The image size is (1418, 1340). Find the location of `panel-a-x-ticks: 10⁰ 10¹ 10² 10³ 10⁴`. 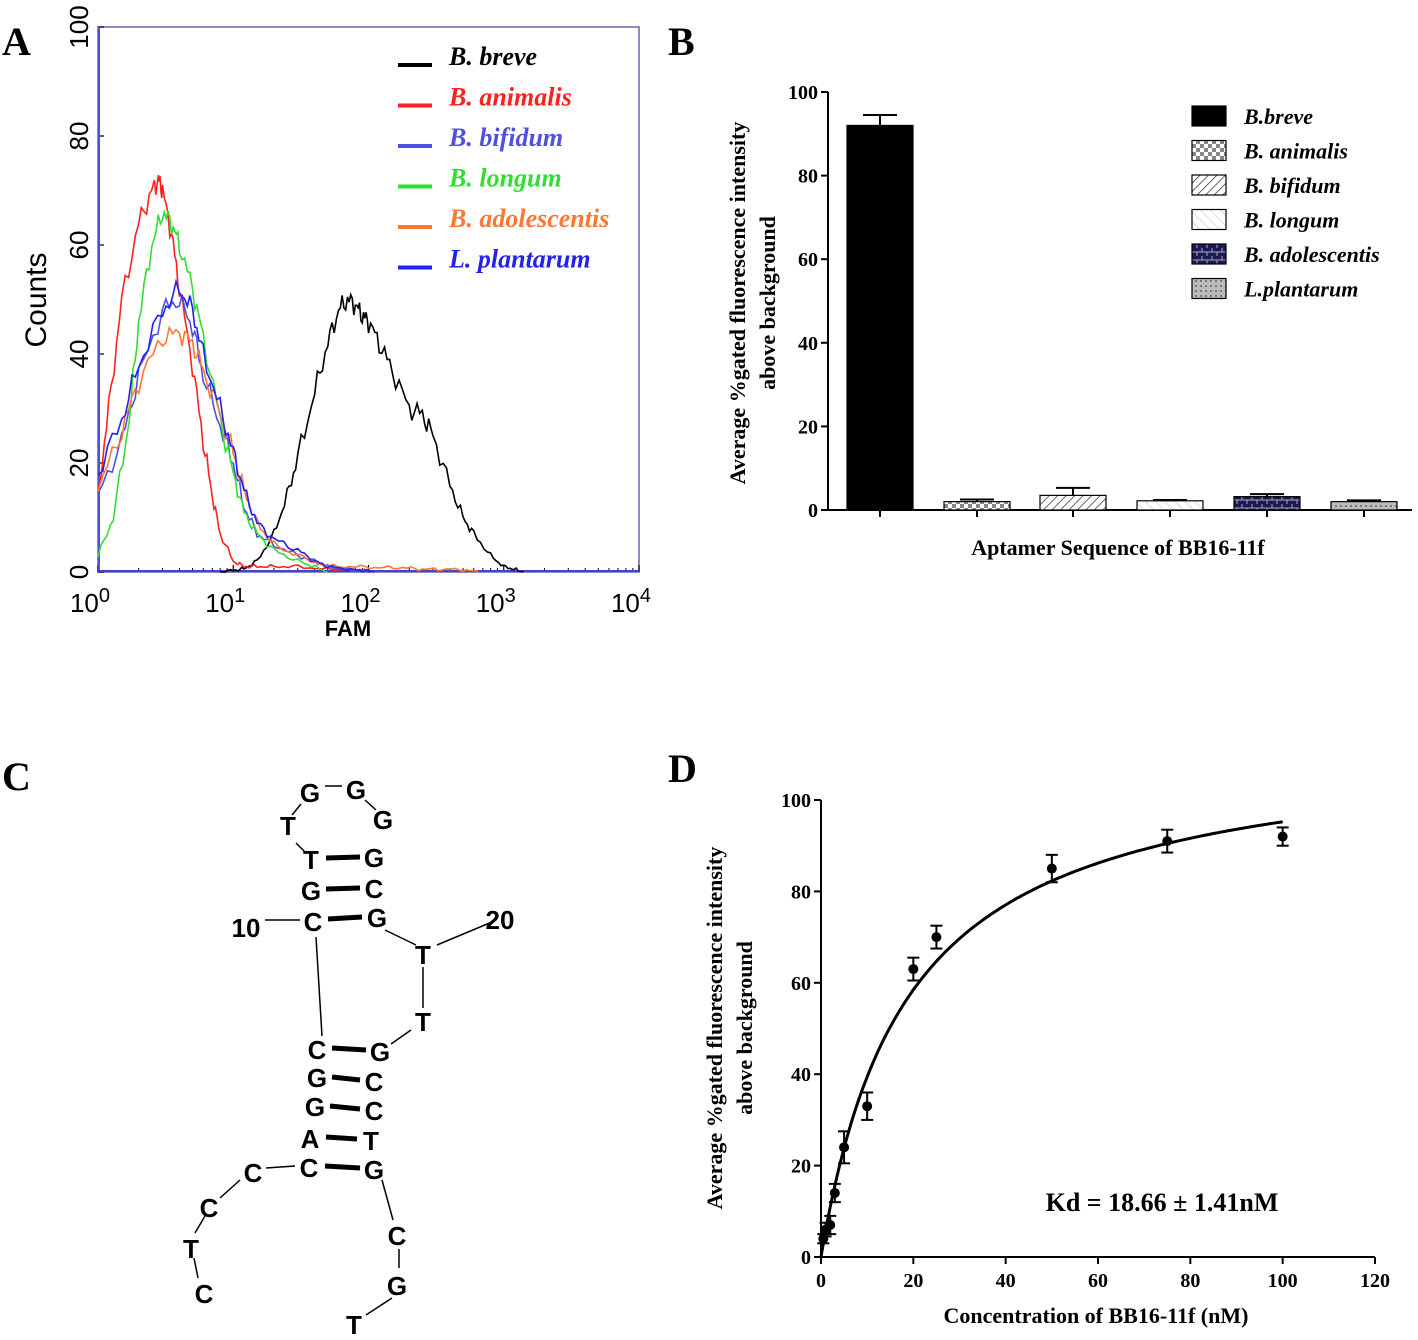

panel-a-x-ticks: 10⁰ 10¹ 10² 10³ 10⁴ is located at coordinates (360, 591).